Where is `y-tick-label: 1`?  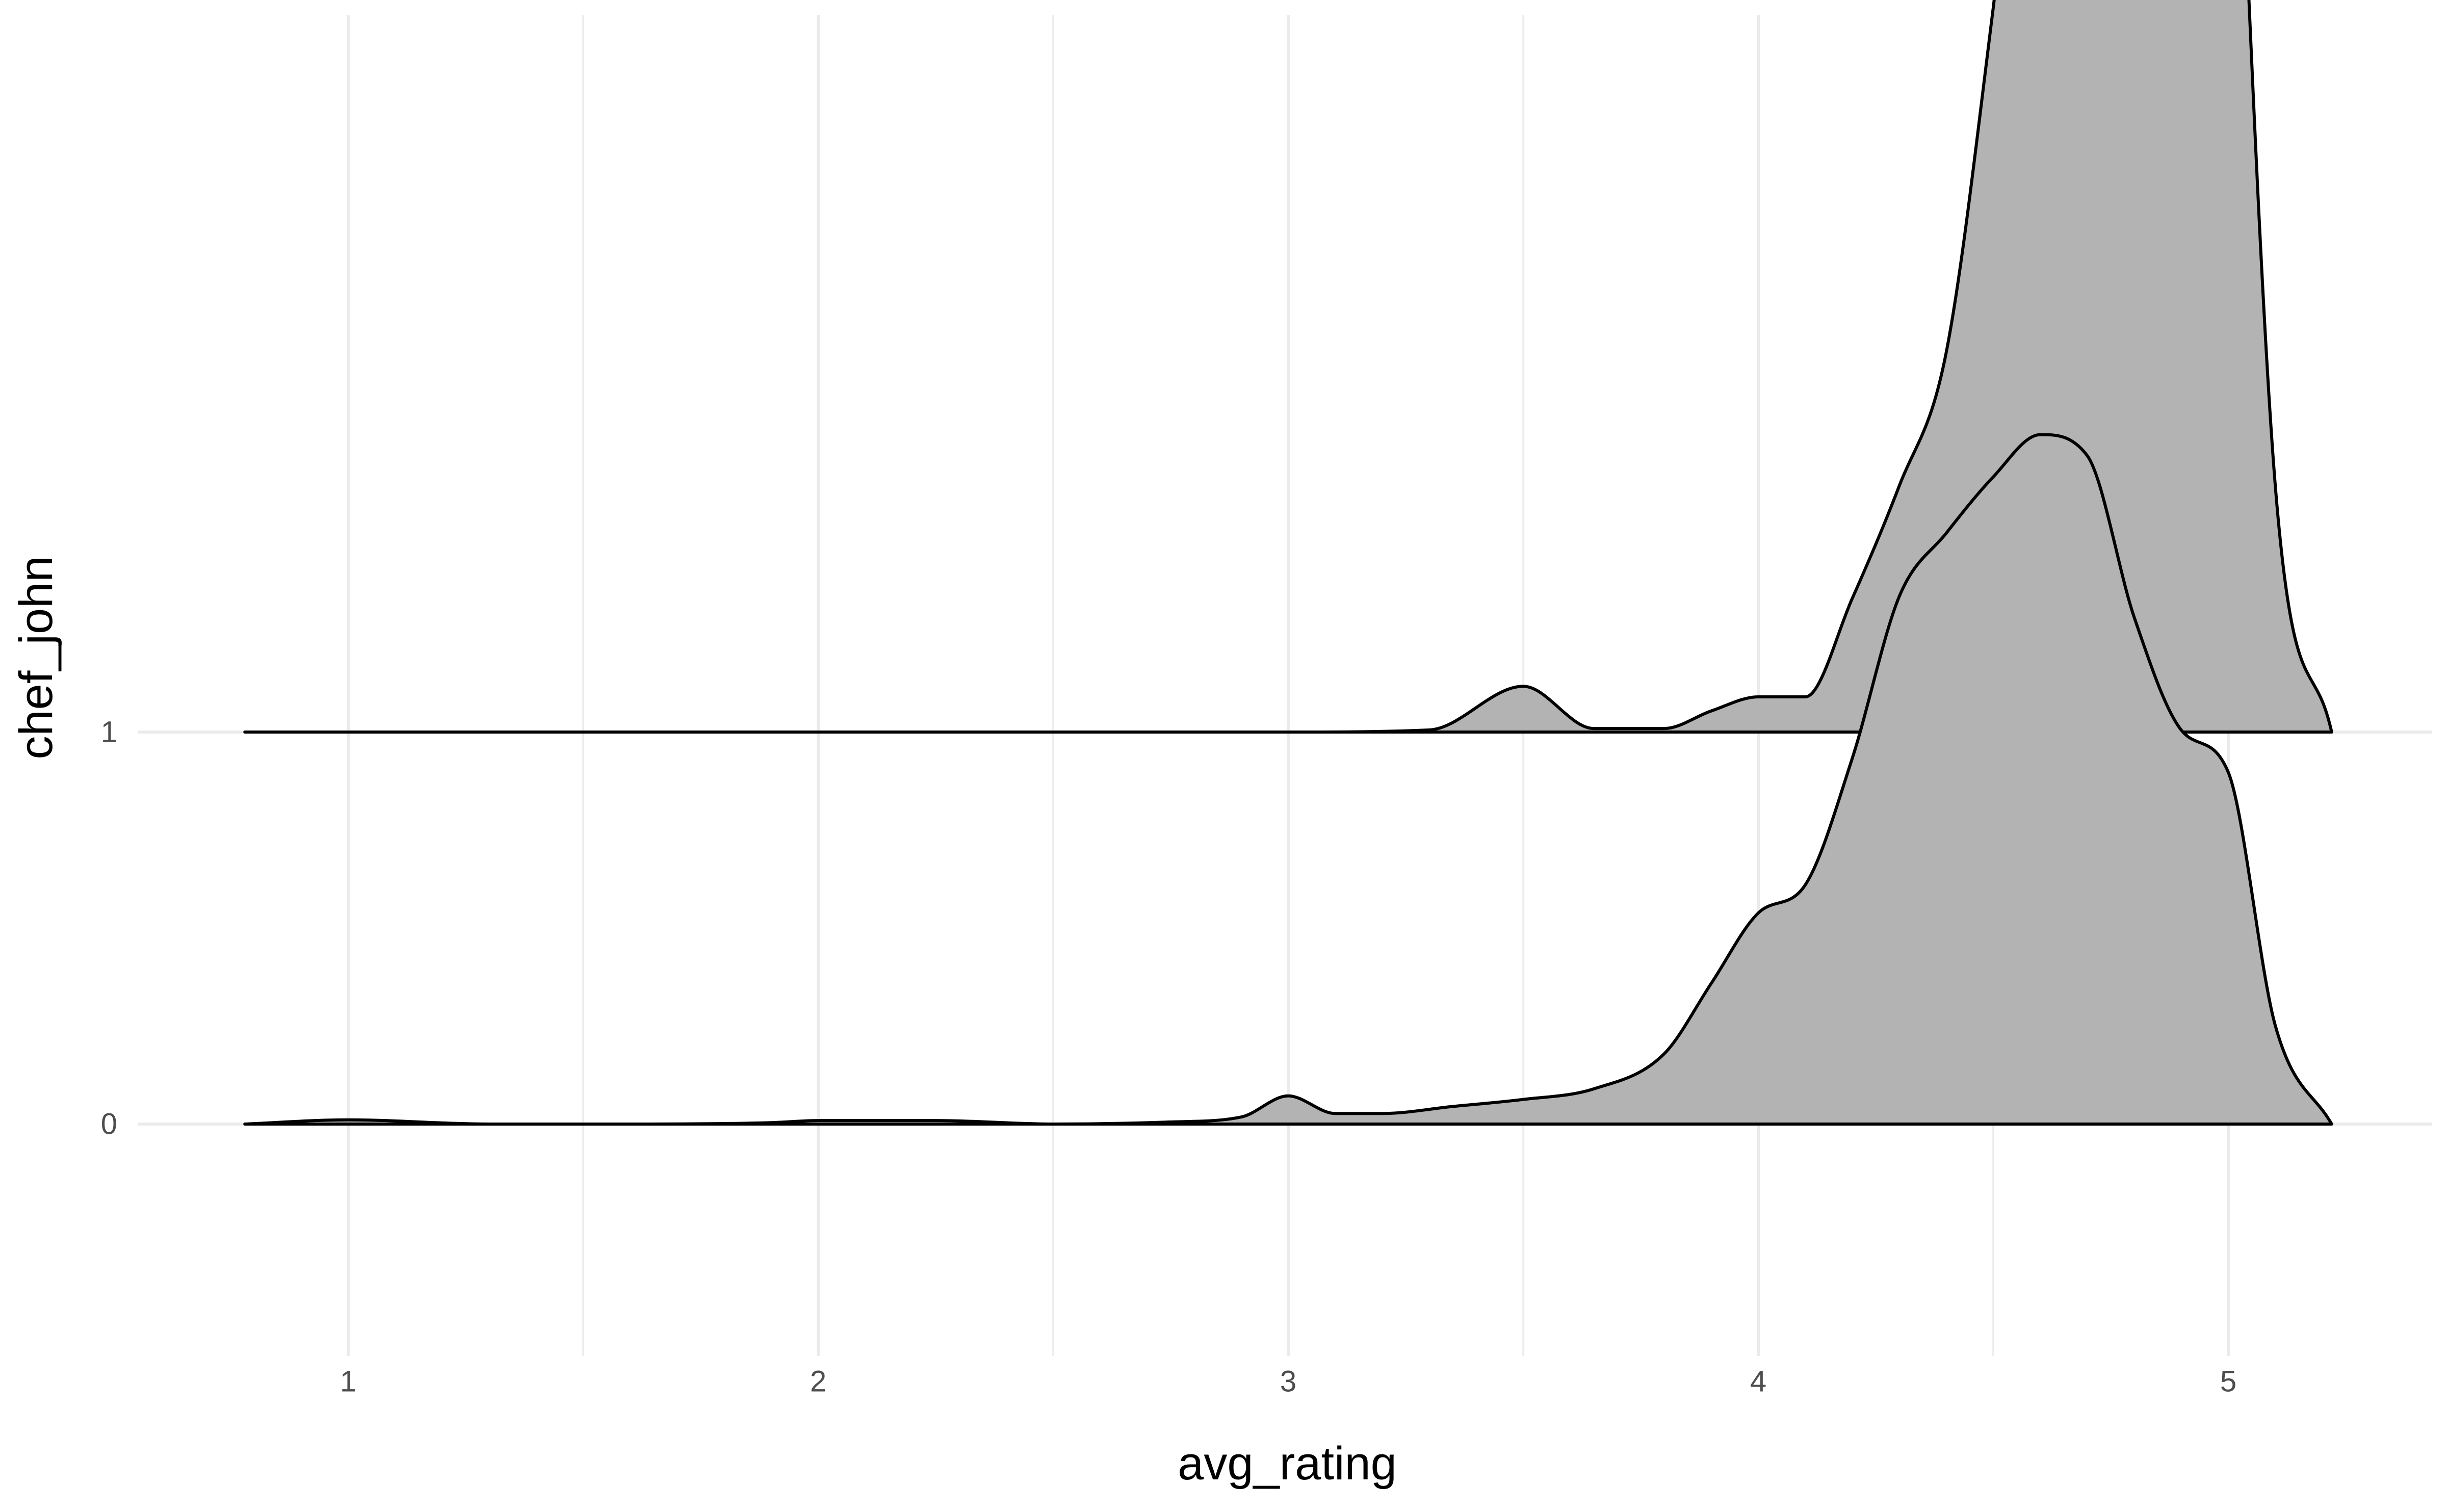 y-tick-label: 1 is located at coordinates (109, 732).